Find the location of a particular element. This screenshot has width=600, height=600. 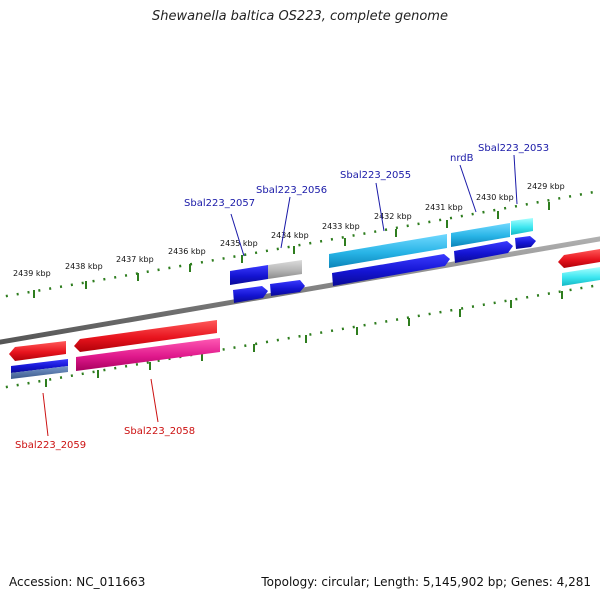

kbp-label: 2431 kbp is located at coordinates (444, 207).